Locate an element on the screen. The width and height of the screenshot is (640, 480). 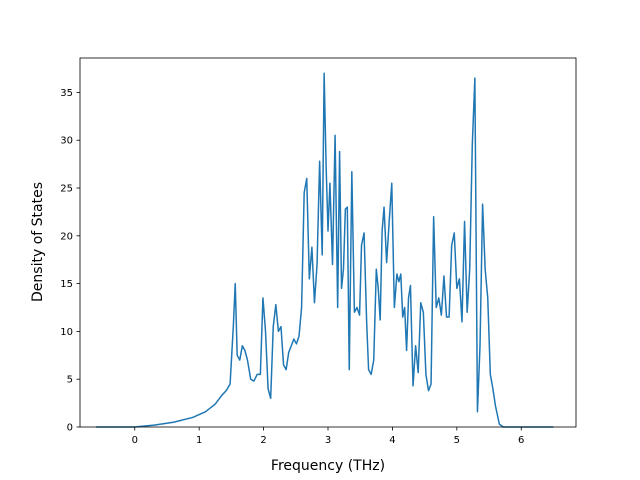
y-tick-label: 35 is located at coordinates (66, 93).